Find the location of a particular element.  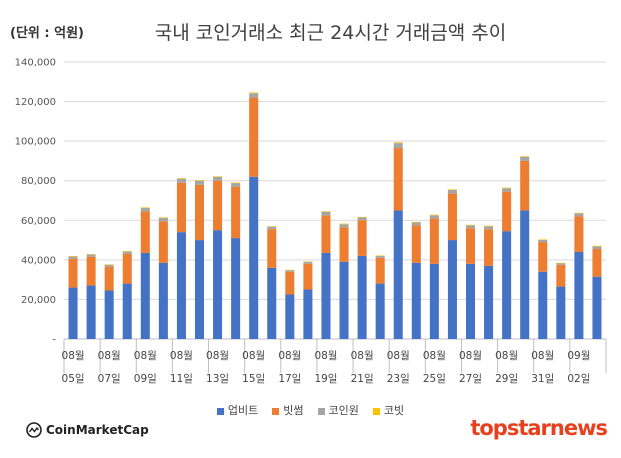

legend-item-korbit: 코빗 is located at coordinates (388, 410).